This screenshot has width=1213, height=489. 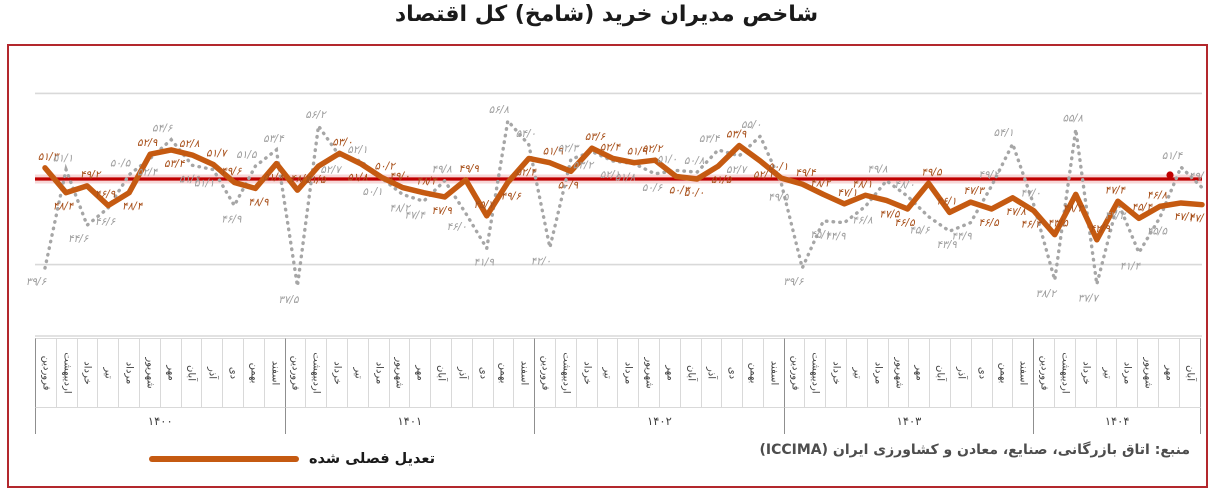 I want to click on month-label: خرداد, so click(x=87, y=373).